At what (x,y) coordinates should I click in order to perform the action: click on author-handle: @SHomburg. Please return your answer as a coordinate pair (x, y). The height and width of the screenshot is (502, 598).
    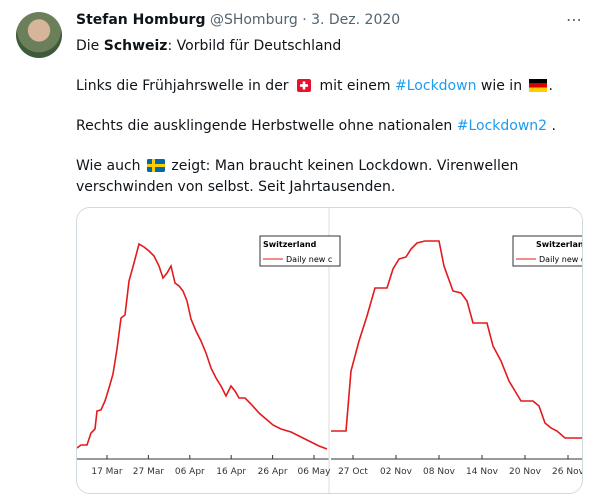
    Looking at the image, I should click on (253, 20).